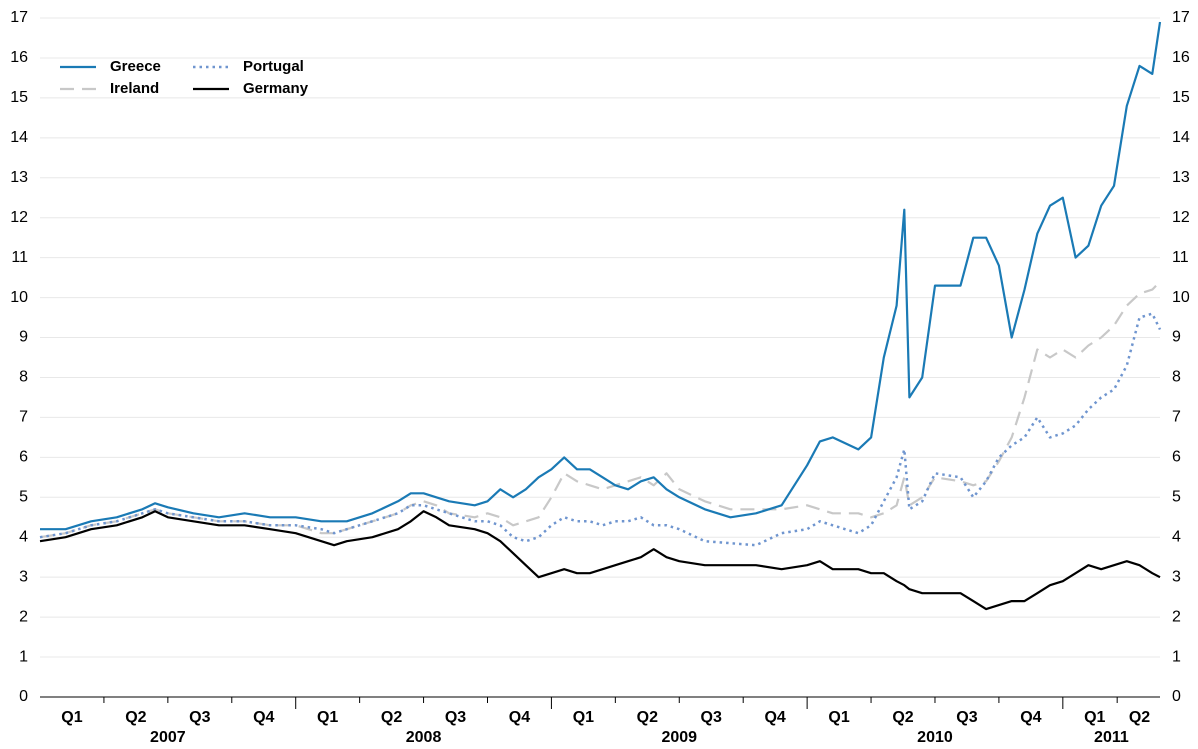  What do you see at coordinates (935, 737) in the screenshot?
I see `year-label: 2010` at bounding box center [935, 737].